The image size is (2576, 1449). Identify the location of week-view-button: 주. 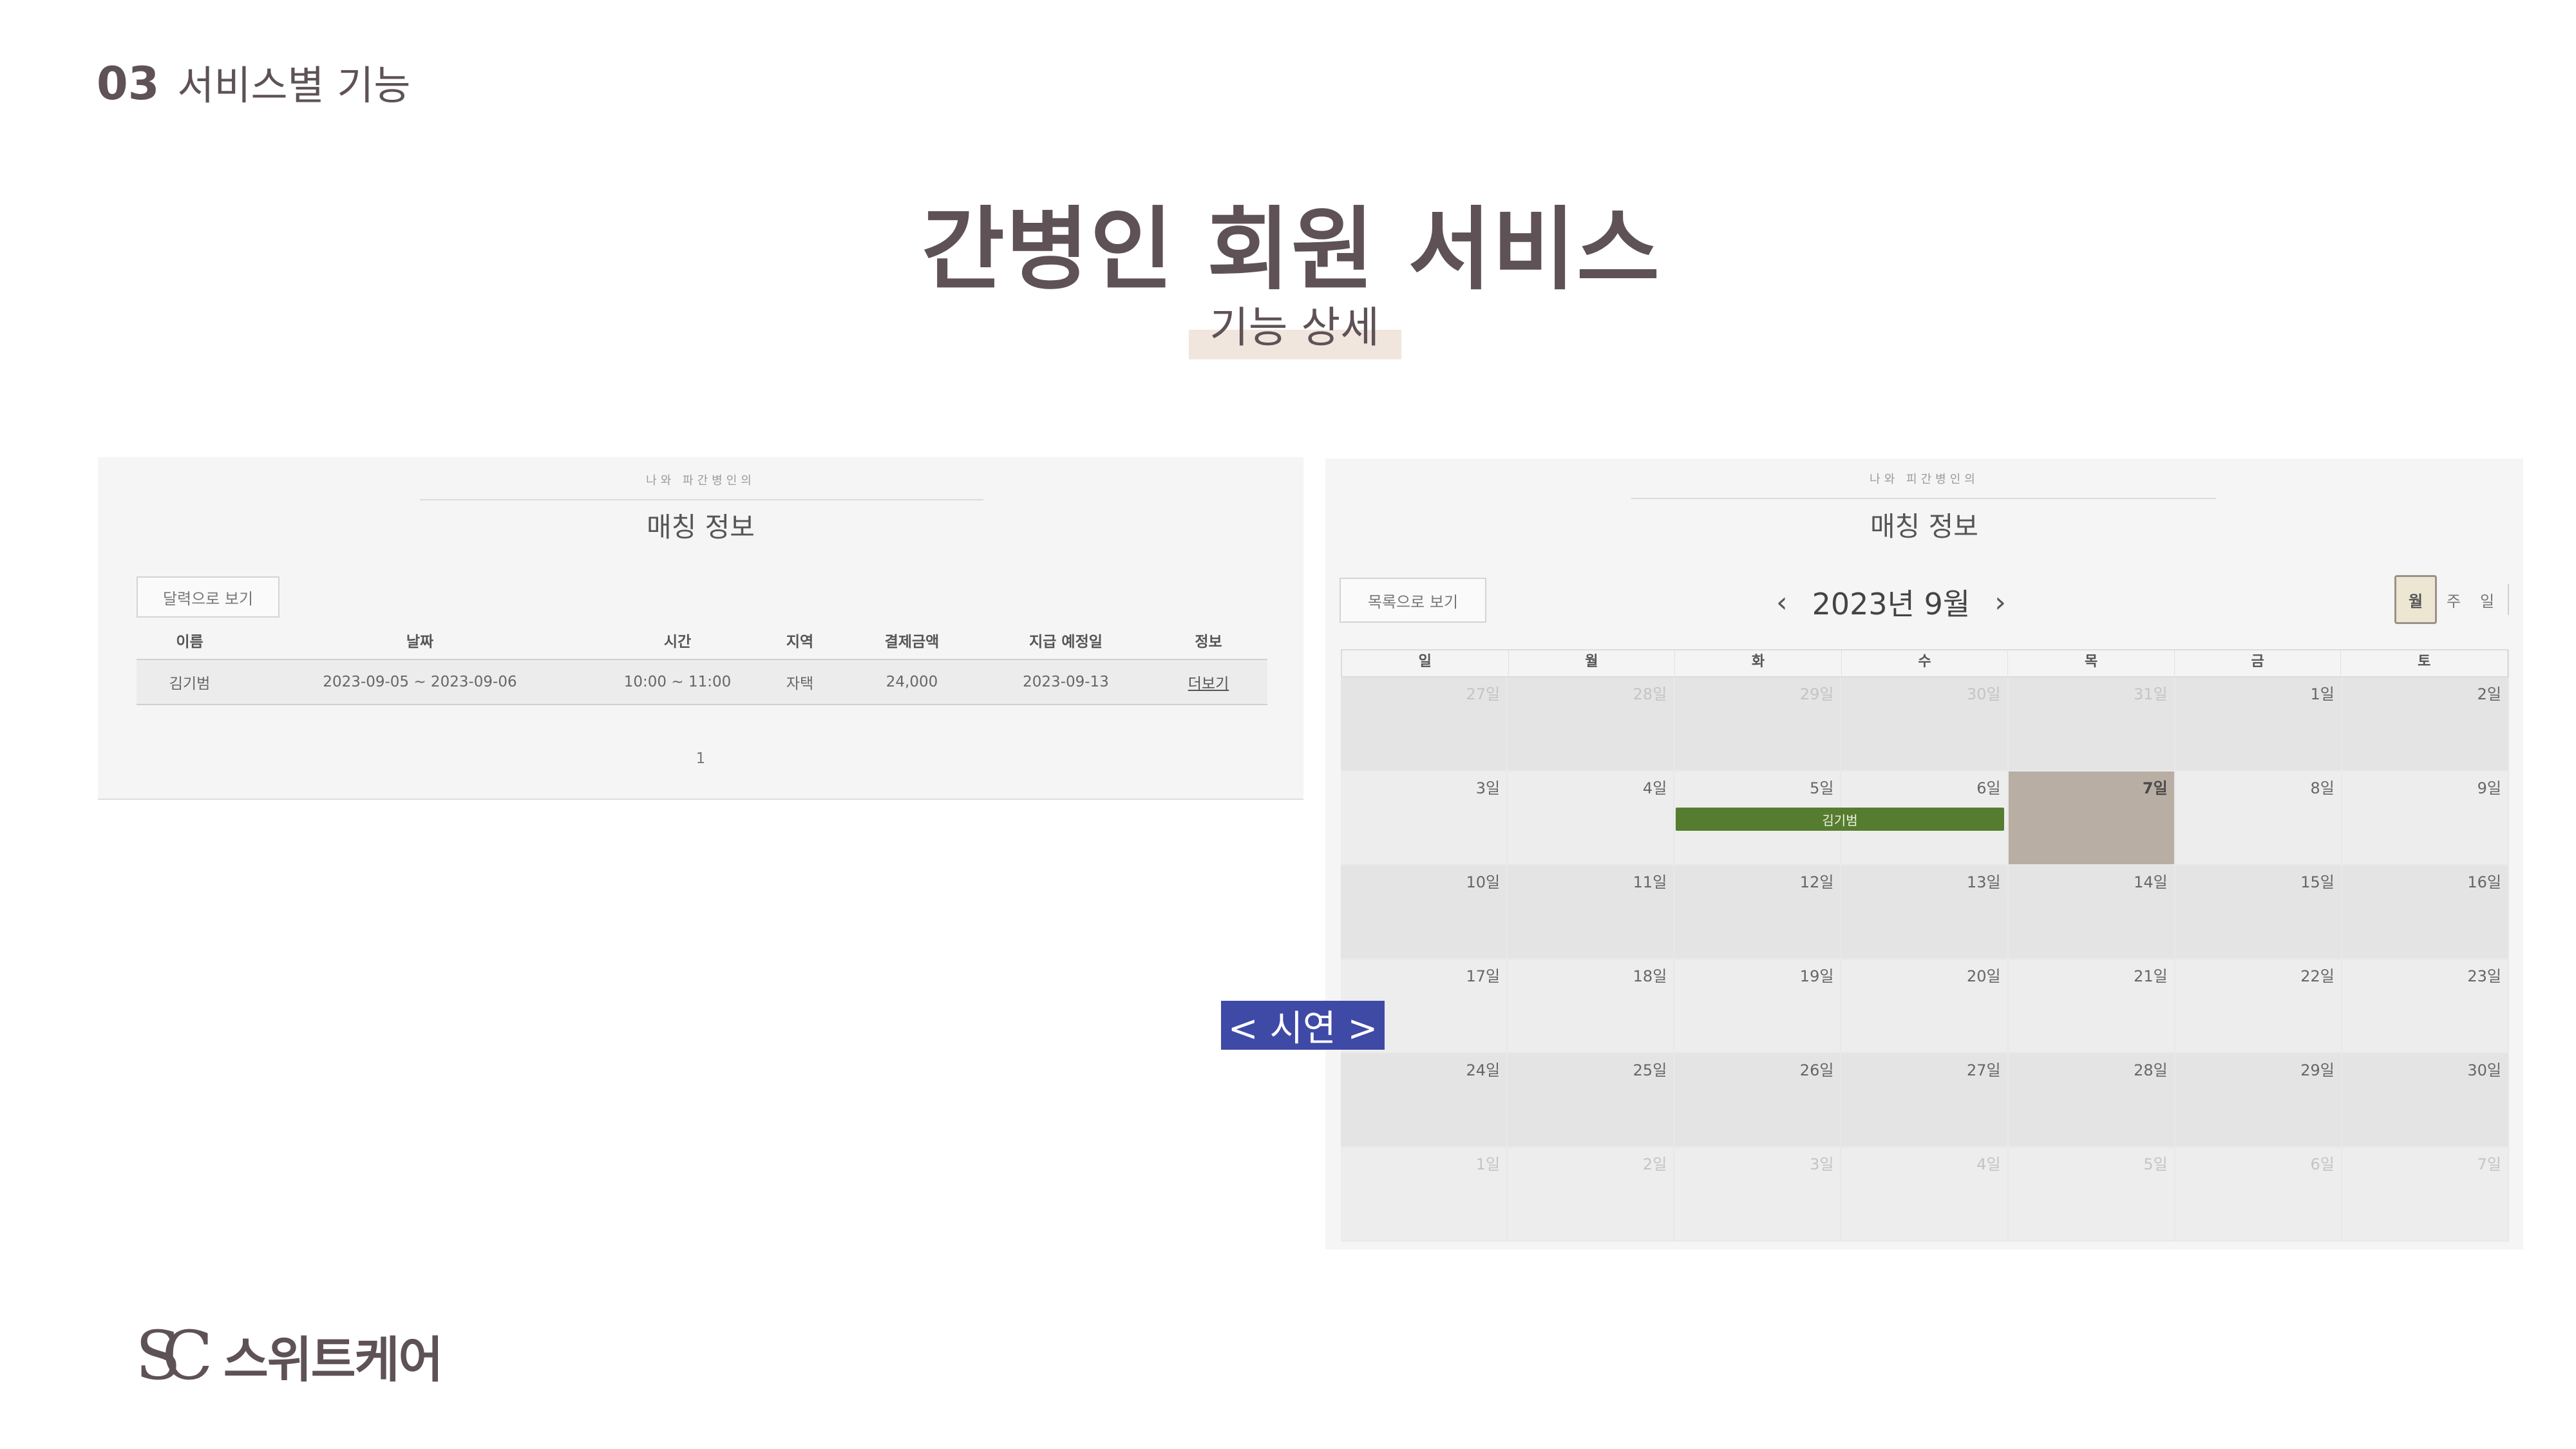
(2454, 602).